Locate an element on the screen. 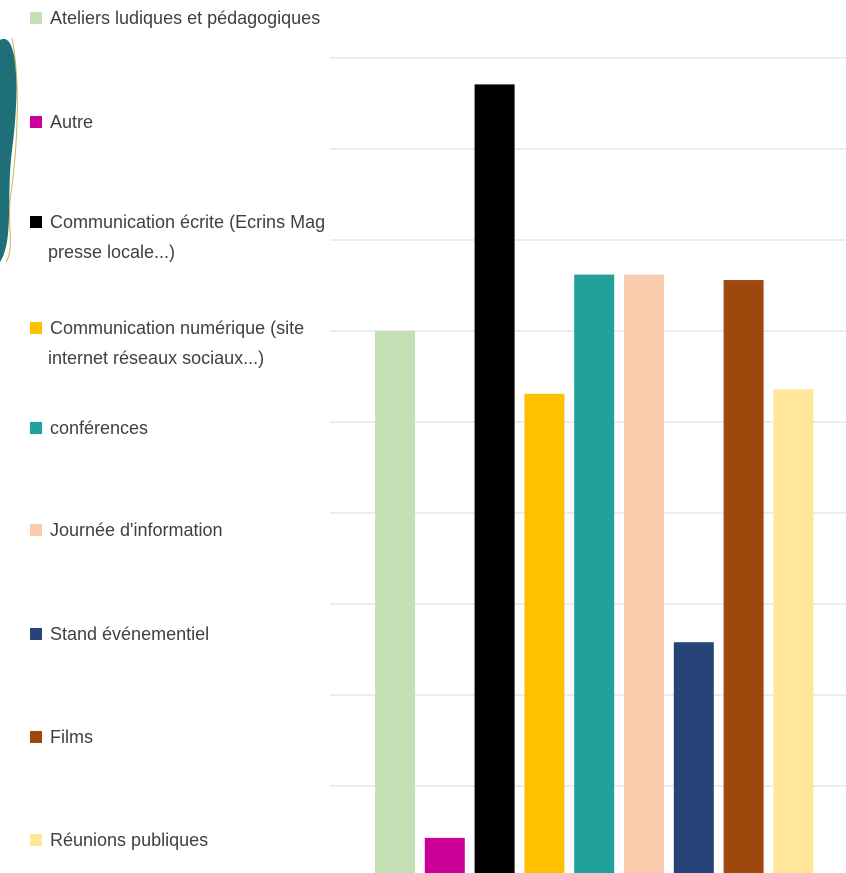  decoration-line is located at coordinates (11, 150).